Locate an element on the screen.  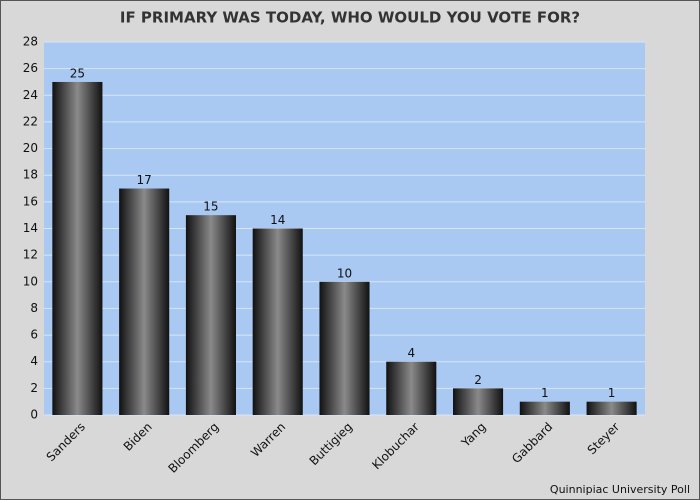
source: Quinnipiac University Poll is located at coordinates (620, 489).